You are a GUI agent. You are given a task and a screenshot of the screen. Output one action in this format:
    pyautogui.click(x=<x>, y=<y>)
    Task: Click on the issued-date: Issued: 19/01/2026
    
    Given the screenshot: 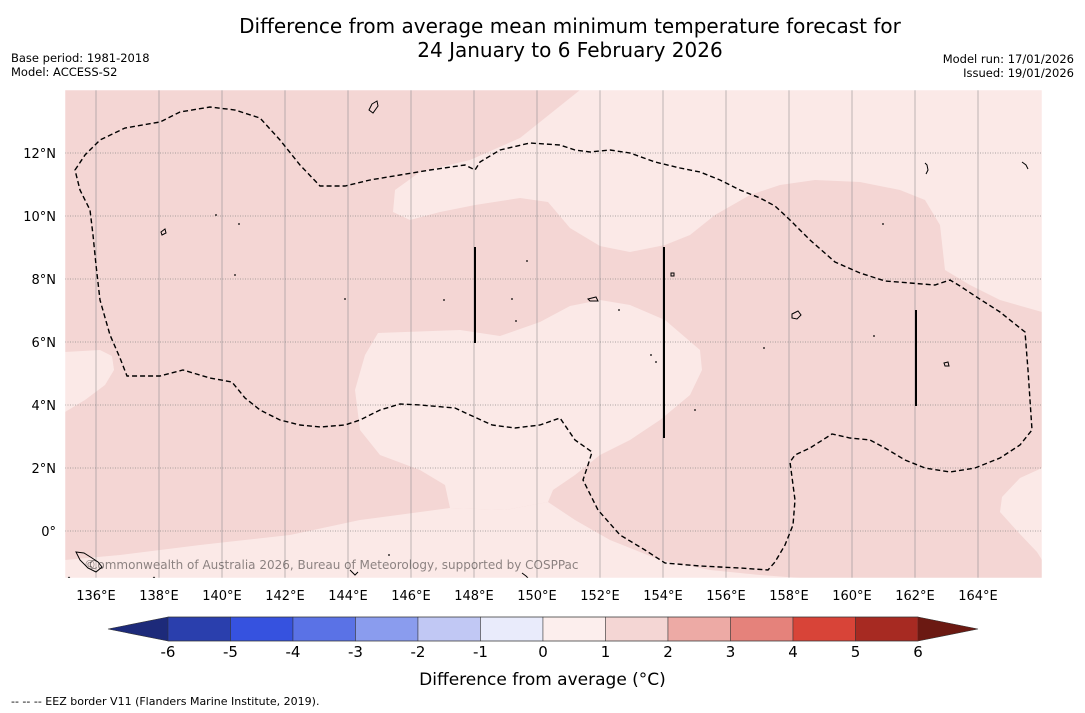 What is the action you would take?
    pyautogui.click(x=1018, y=73)
    